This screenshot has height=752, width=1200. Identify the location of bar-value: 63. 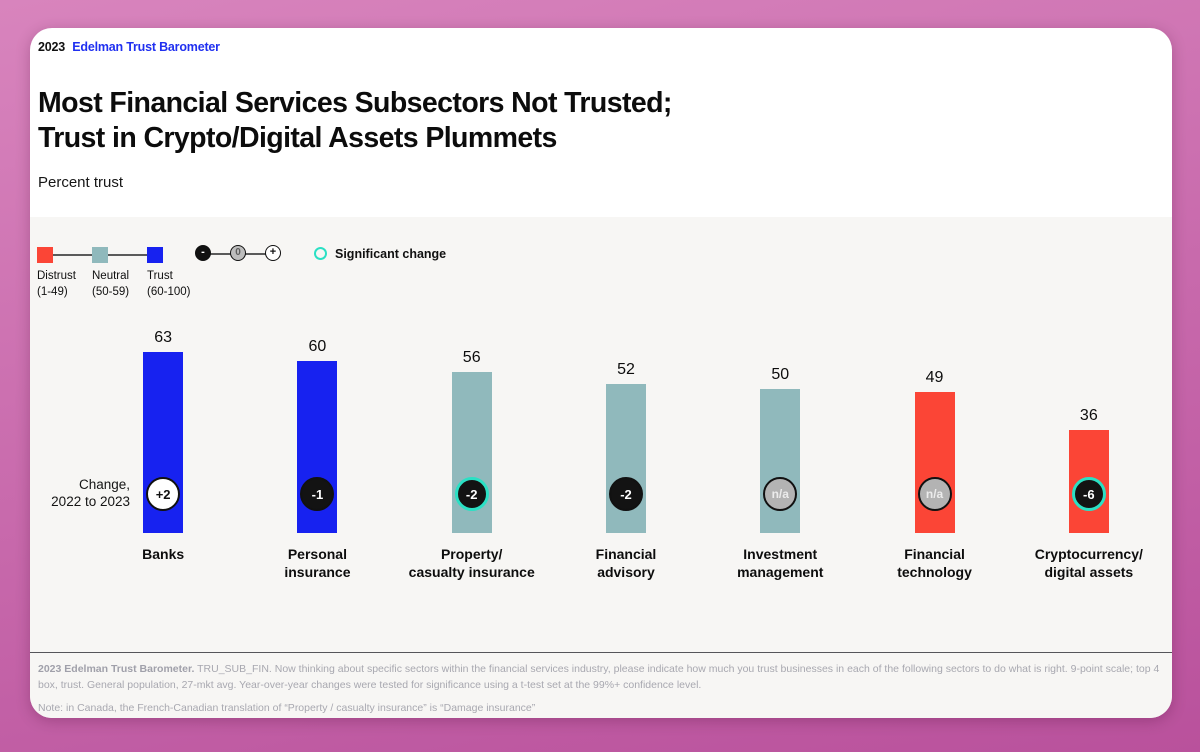
(163, 337).